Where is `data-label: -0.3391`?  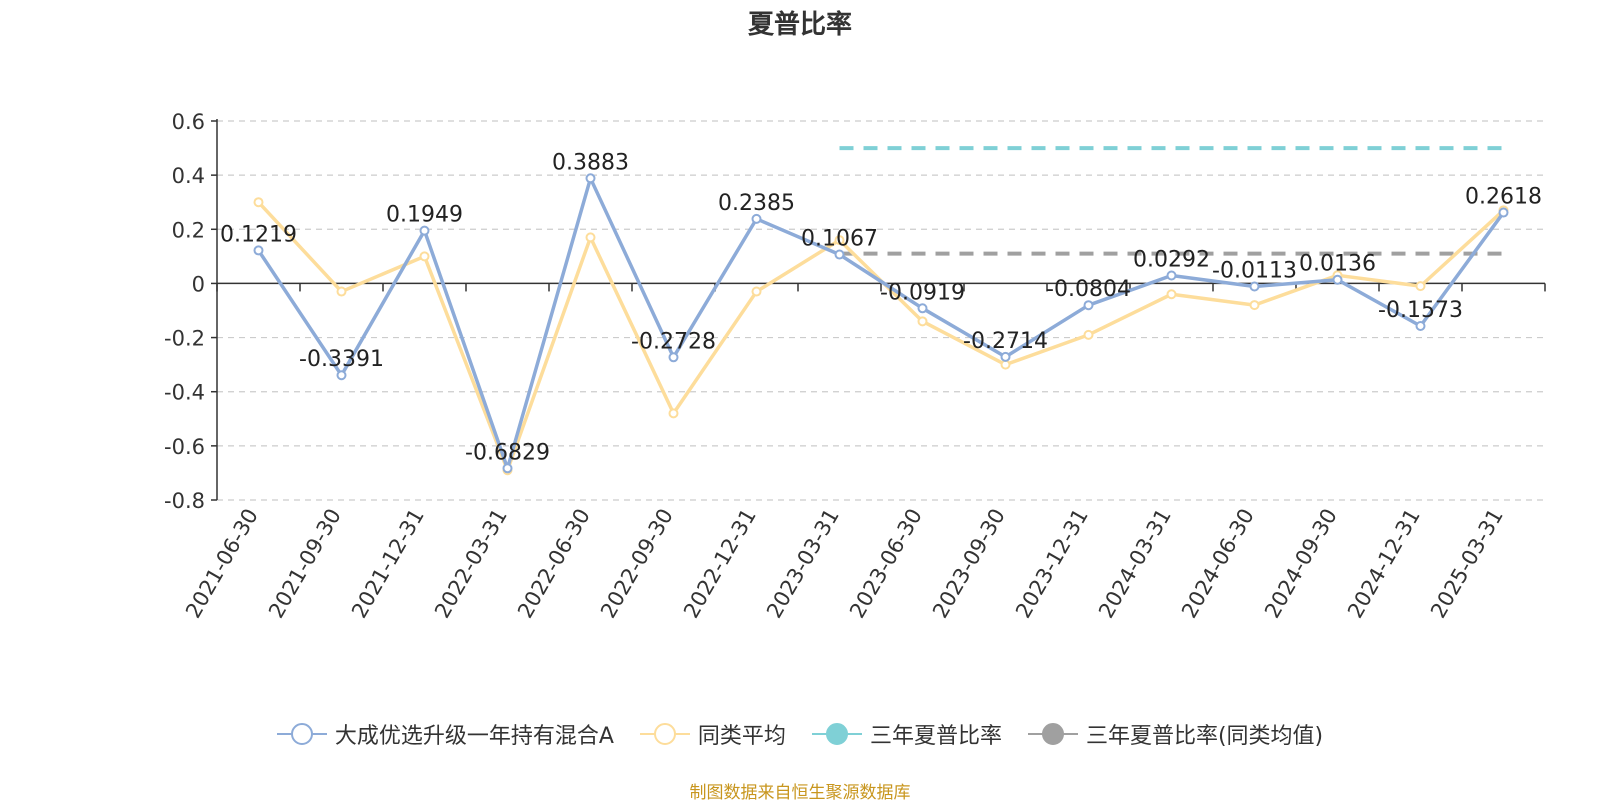
data-label: -0.3391 is located at coordinates (341, 359).